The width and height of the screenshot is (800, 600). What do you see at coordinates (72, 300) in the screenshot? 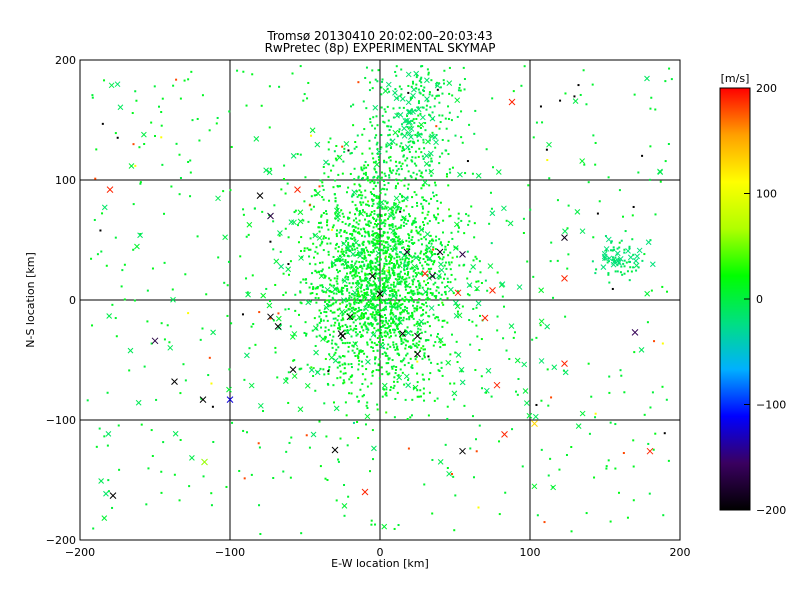
I see `y-tick-label: 0` at bounding box center [72, 300].